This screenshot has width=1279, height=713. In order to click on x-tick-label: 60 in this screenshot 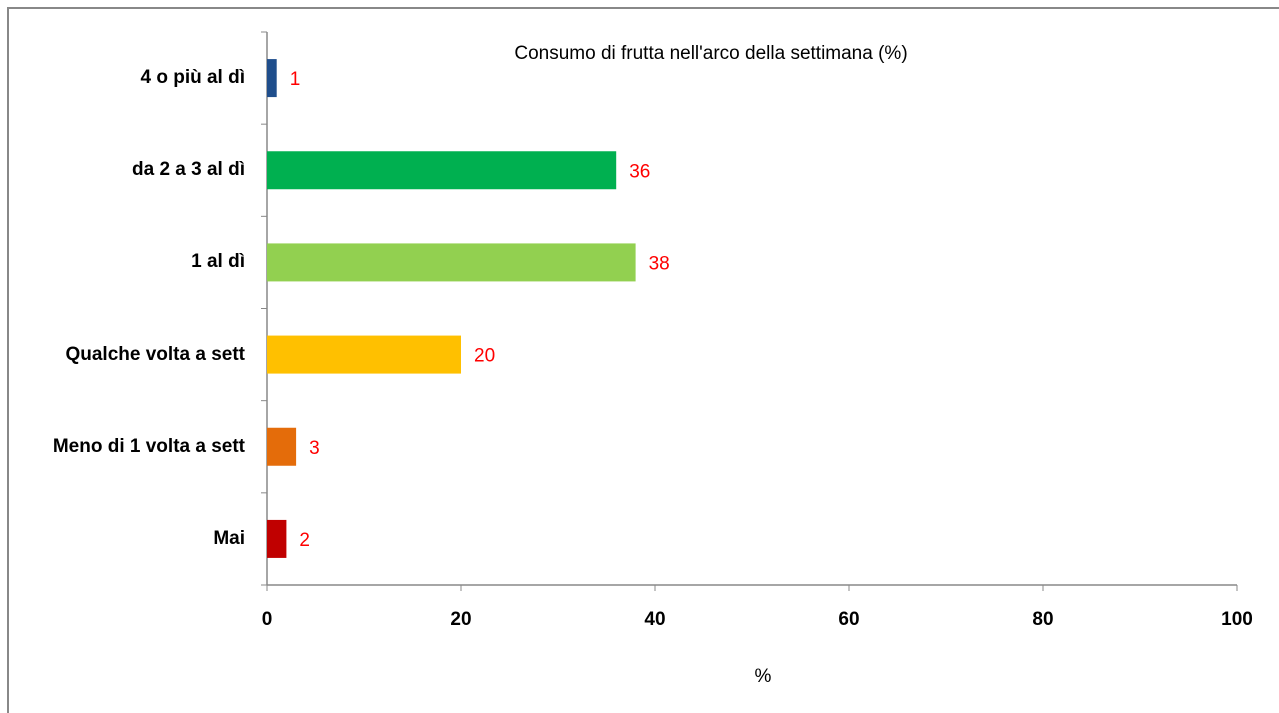, I will do `click(848, 619)`.